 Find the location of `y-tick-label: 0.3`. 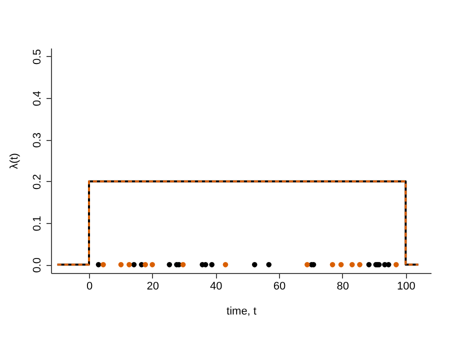

y-tick-label: 0.3 is located at coordinates (38, 140).